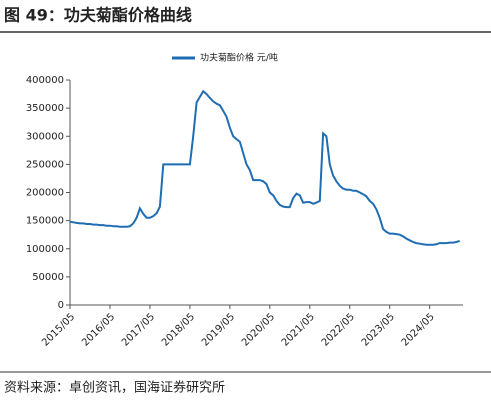 The height and width of the screenshot is (408, 491). I want to click on x-tick-label: 2023/05, so click(378, 329).